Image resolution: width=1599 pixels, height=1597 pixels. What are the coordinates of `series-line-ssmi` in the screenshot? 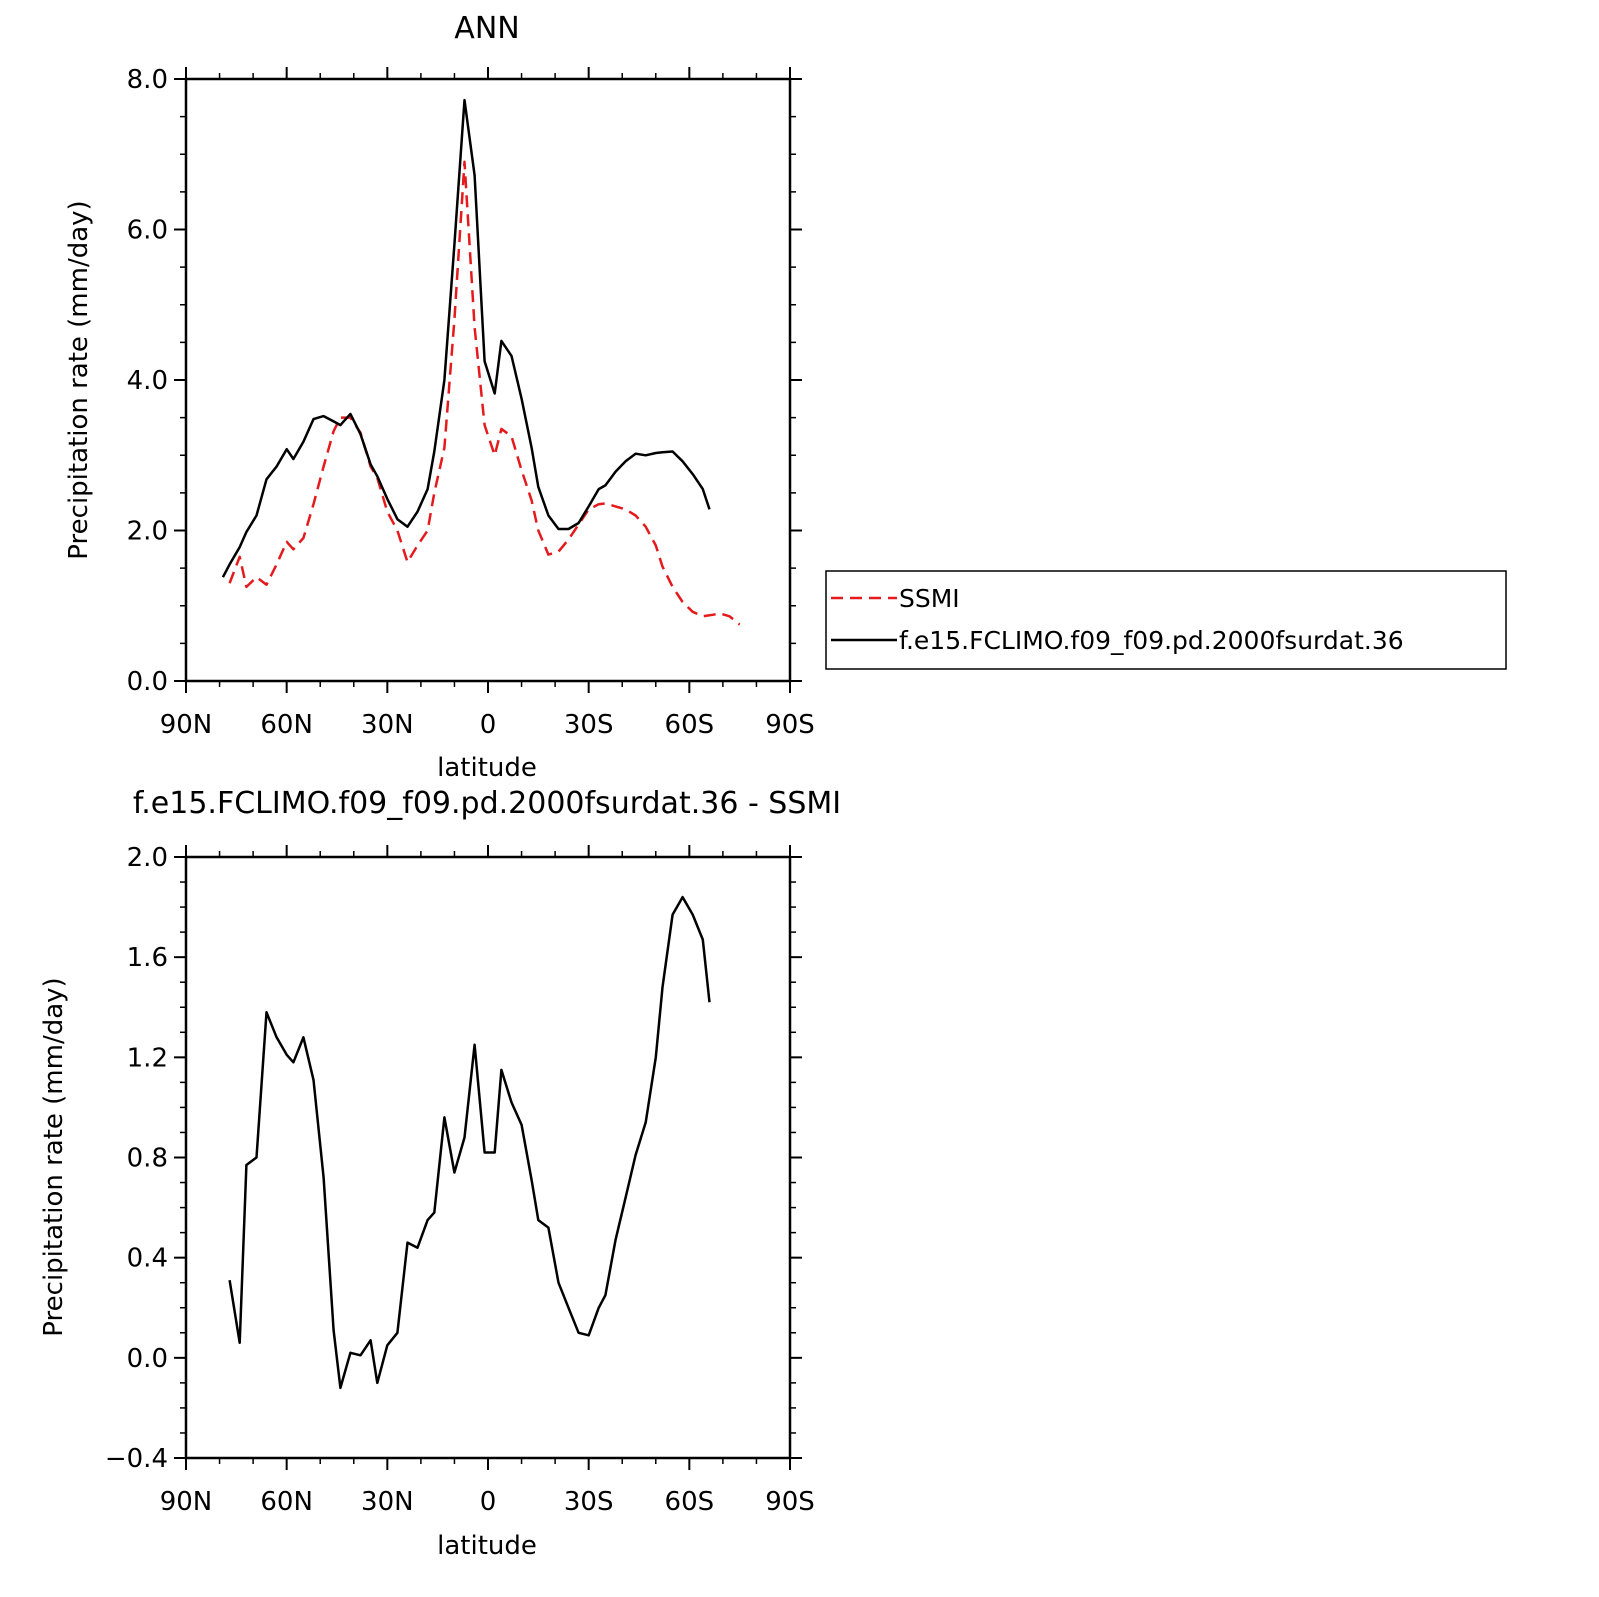 It's located at (484, 393).